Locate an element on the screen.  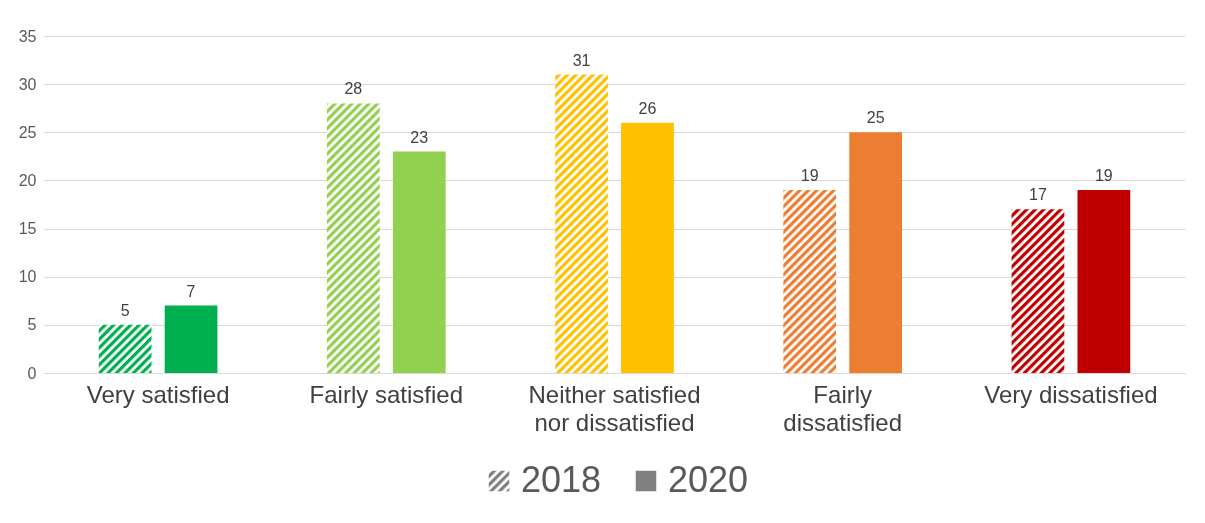
y-tick-label: 15 is located at coordinates (27, 229).